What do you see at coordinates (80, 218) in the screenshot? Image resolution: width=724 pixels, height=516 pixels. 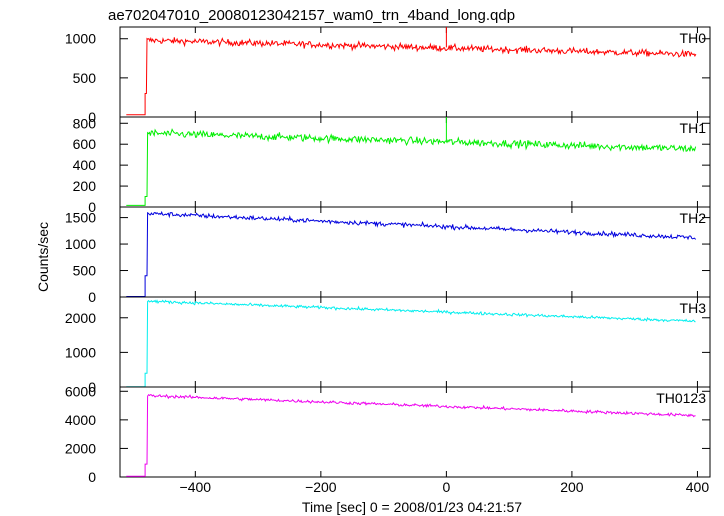 I see `y-tick-label: 1500` at bounding box center [80, 218].